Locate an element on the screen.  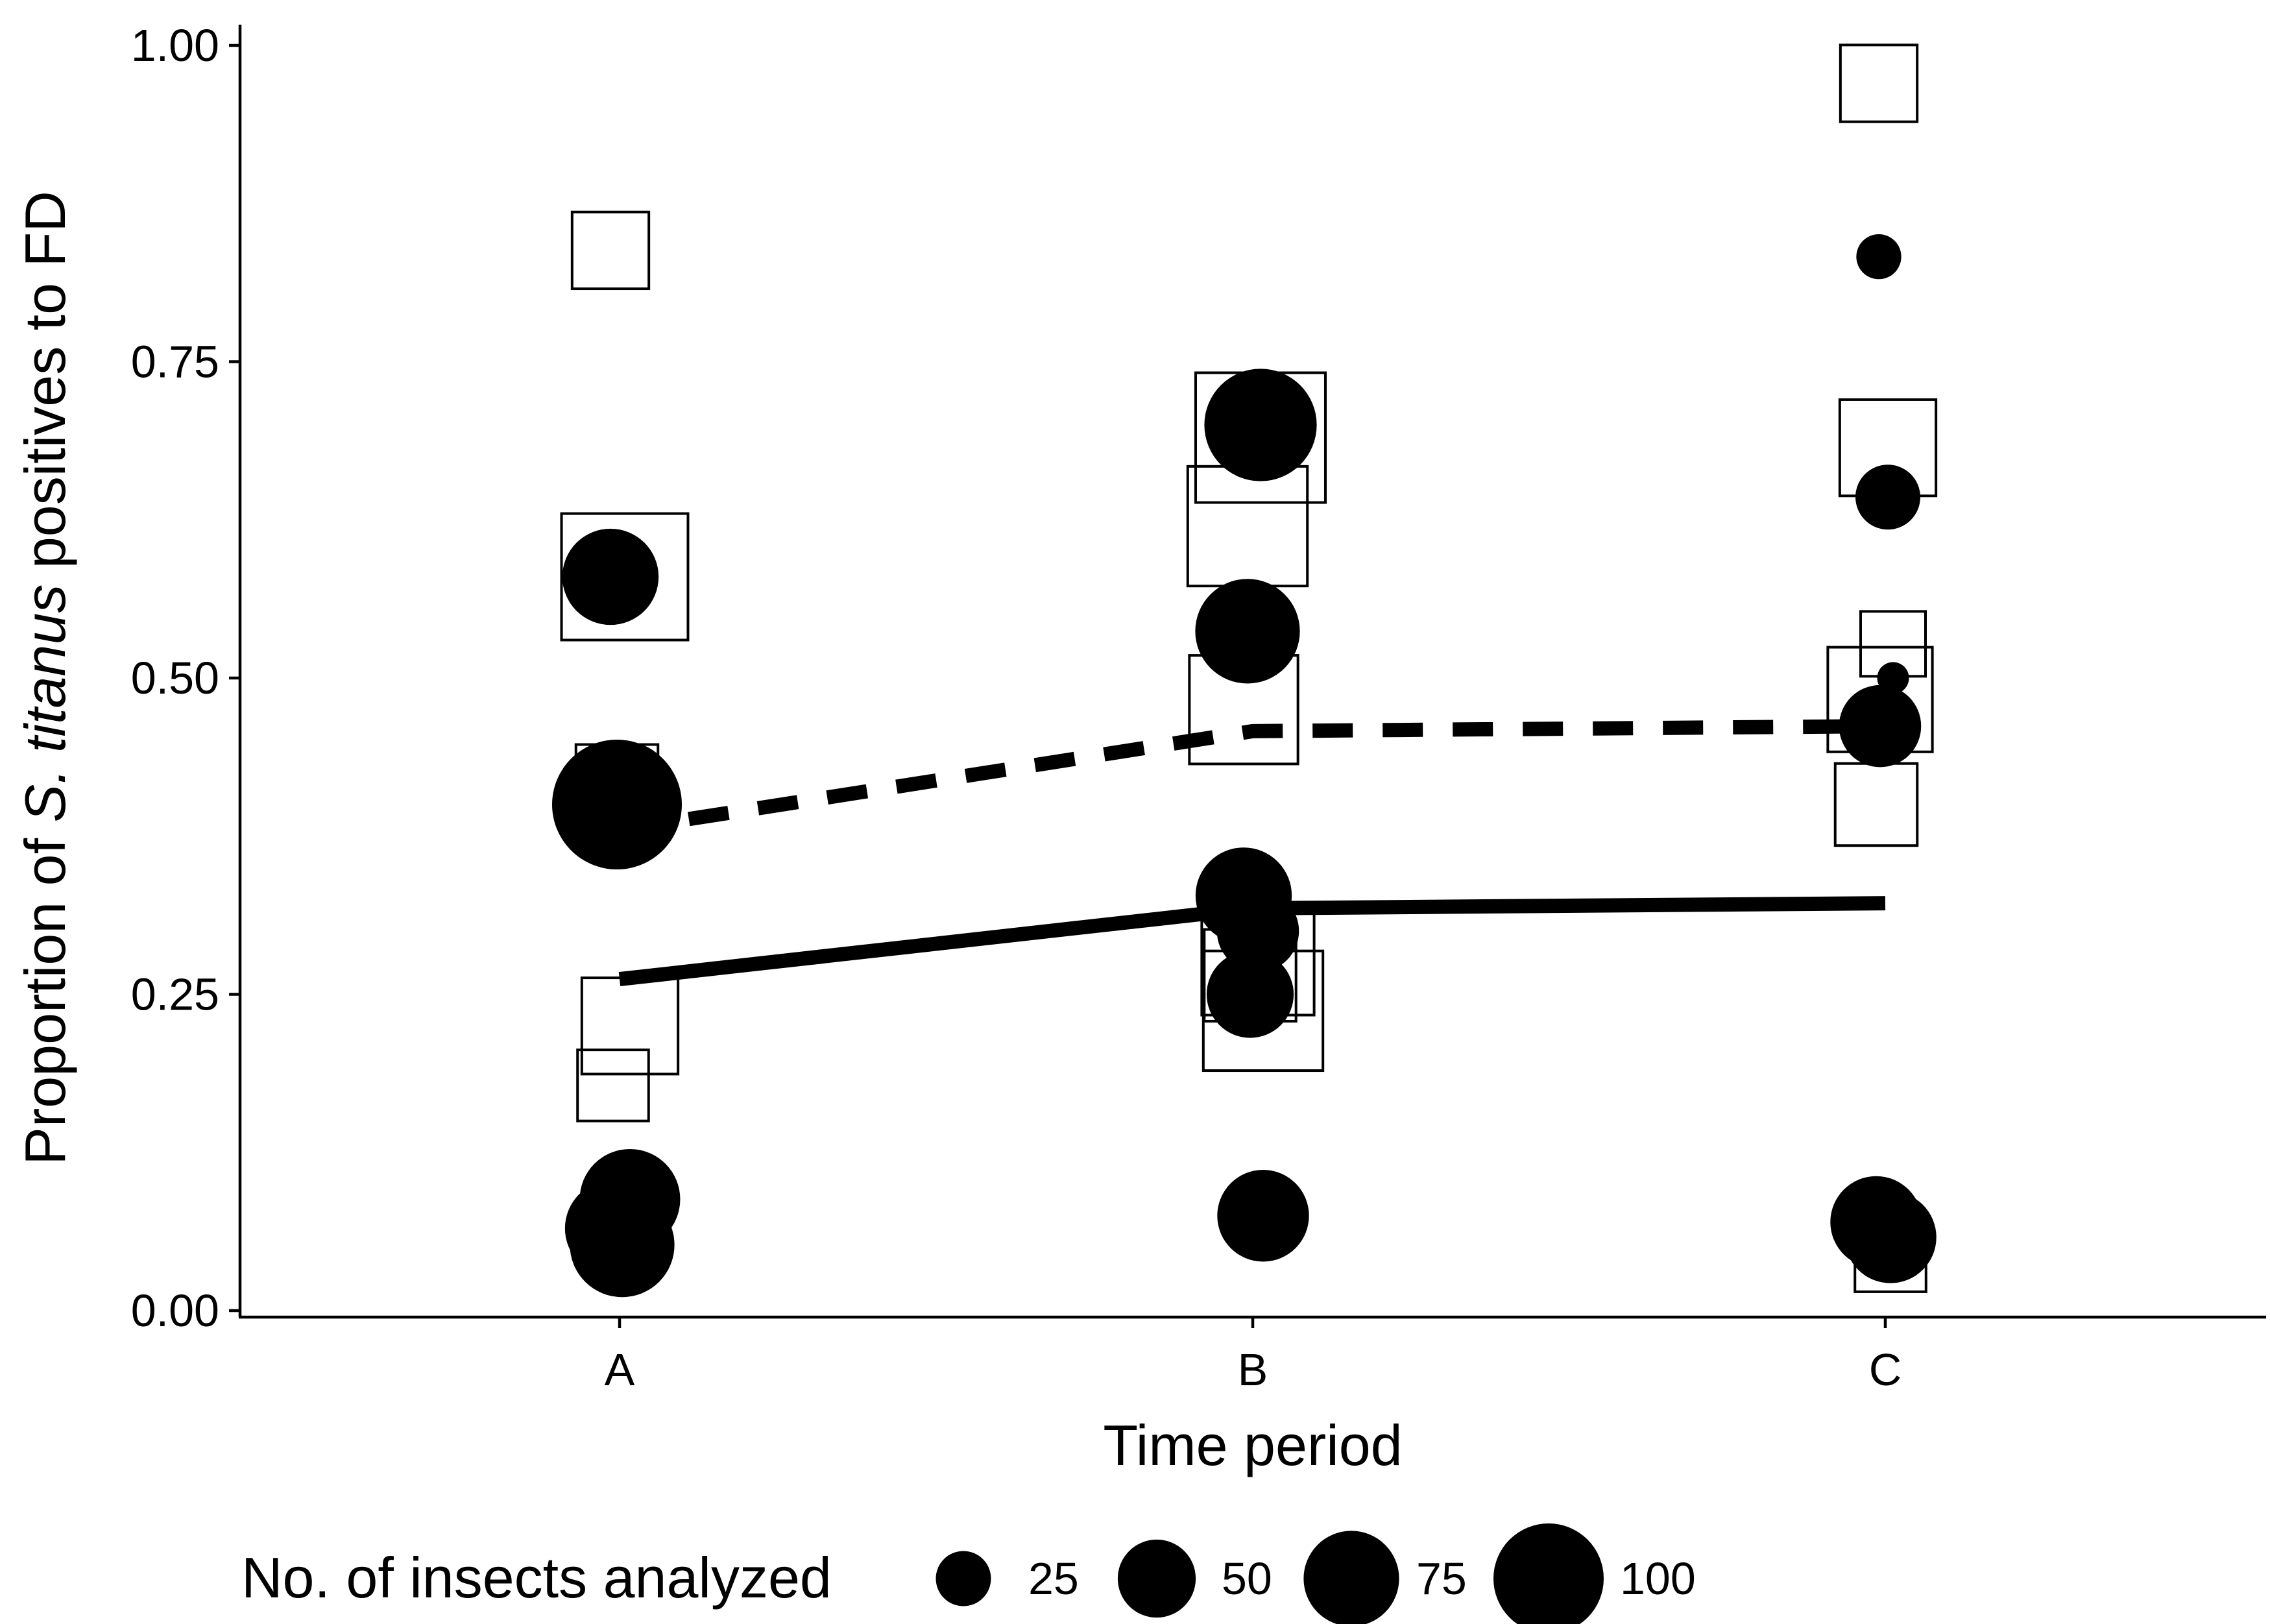
legend-size-label: 75 is located at coordinates (1441, 1578).